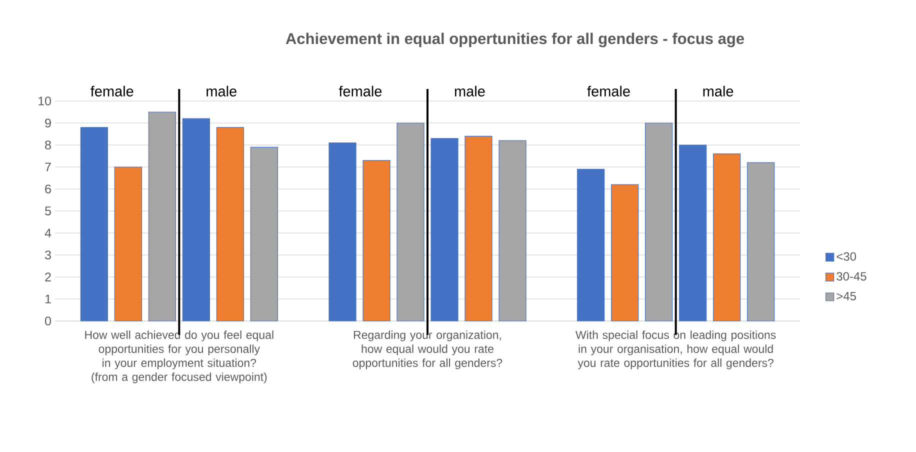 The width and height of the screenshot is (916, 452). I want to click on x-tick-label: With special focus on leading positions in your organisation, how equal would you rate opportunities for all genders?, so click(676, 350).